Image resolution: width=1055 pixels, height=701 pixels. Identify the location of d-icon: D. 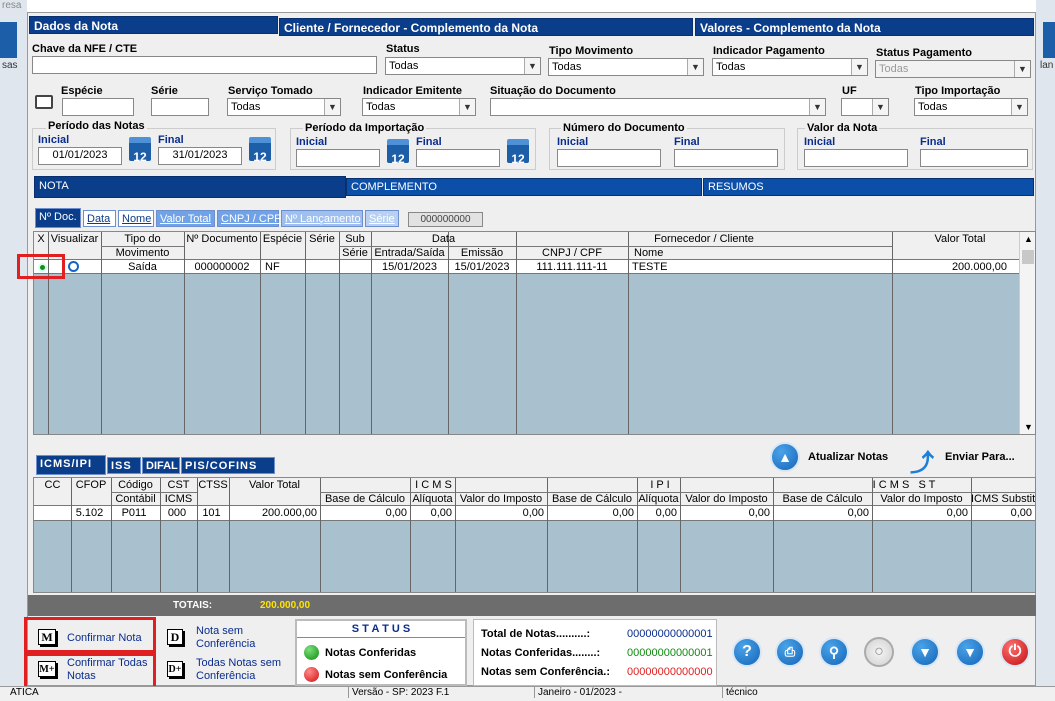
(175, 637).